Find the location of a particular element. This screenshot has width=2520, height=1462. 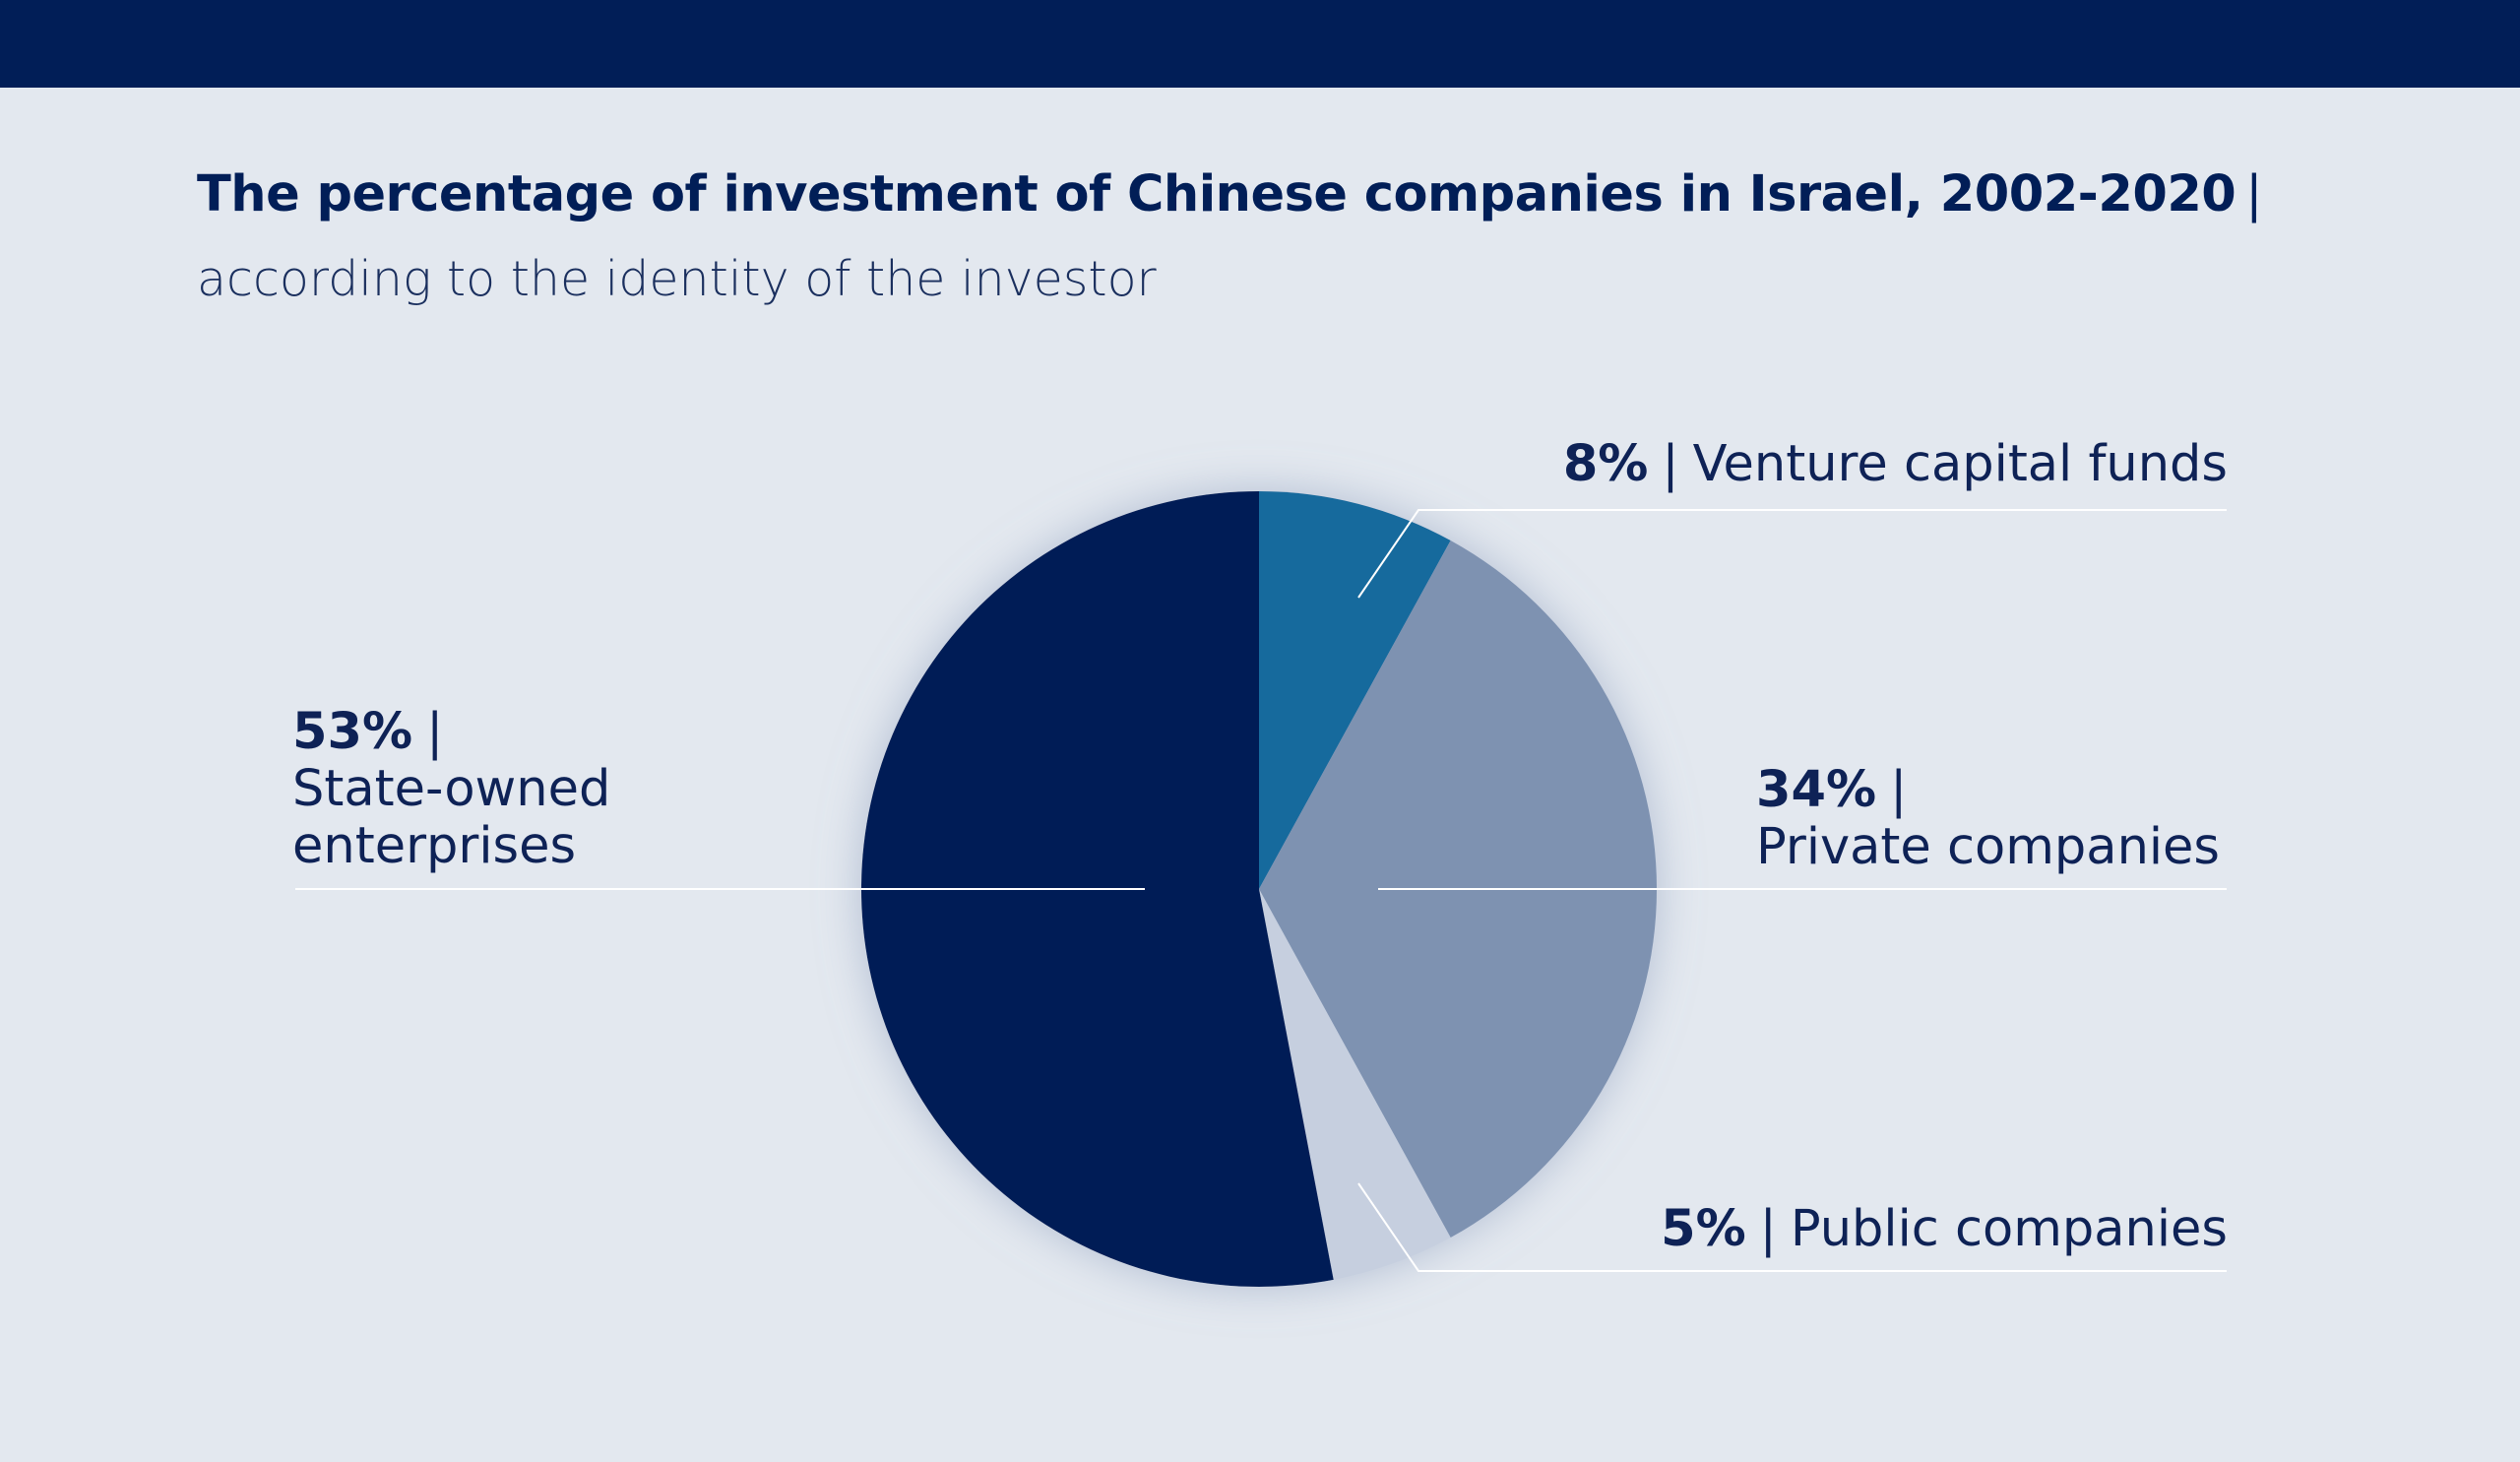

label-public-companies: 5% | Public companies is located at coordinates (1944, 1229).